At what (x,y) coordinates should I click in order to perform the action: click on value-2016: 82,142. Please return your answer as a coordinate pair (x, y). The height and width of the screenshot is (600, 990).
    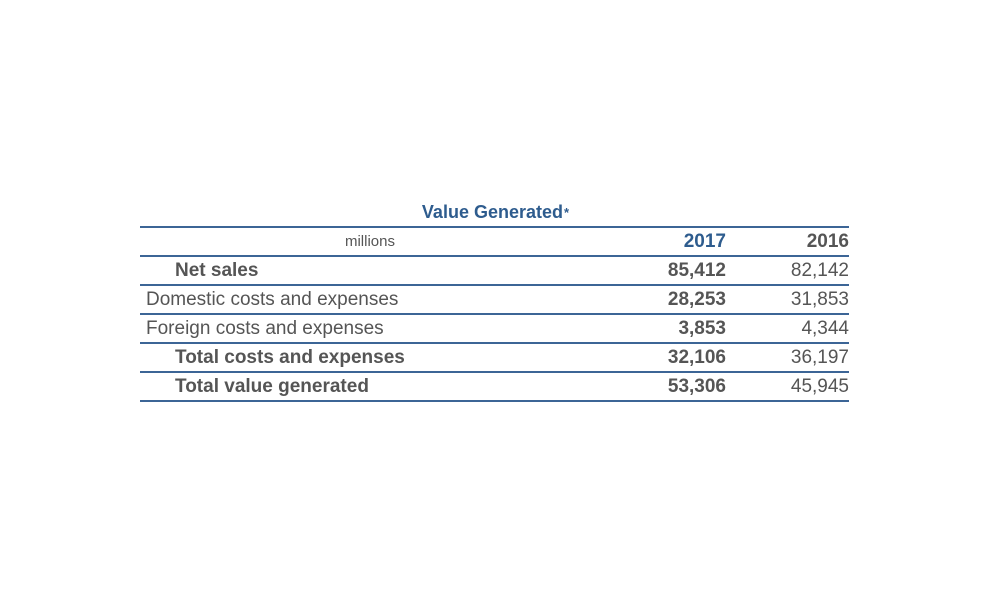
    Looking at the image, I should click on (819, 270).